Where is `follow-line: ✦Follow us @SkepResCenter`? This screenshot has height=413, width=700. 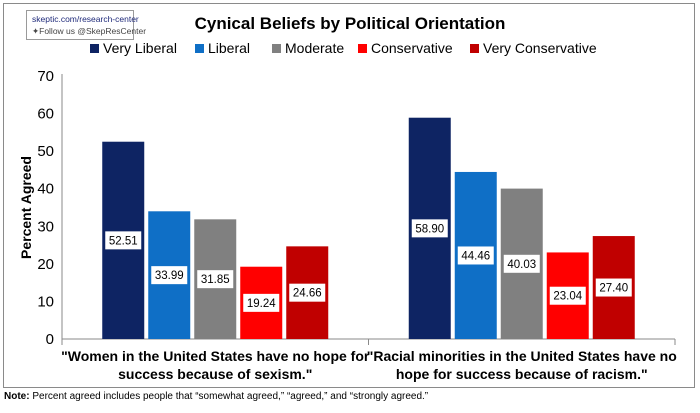
follow-line: ✦Follow us @SkepResCenter is located at coordinates (89, 31).